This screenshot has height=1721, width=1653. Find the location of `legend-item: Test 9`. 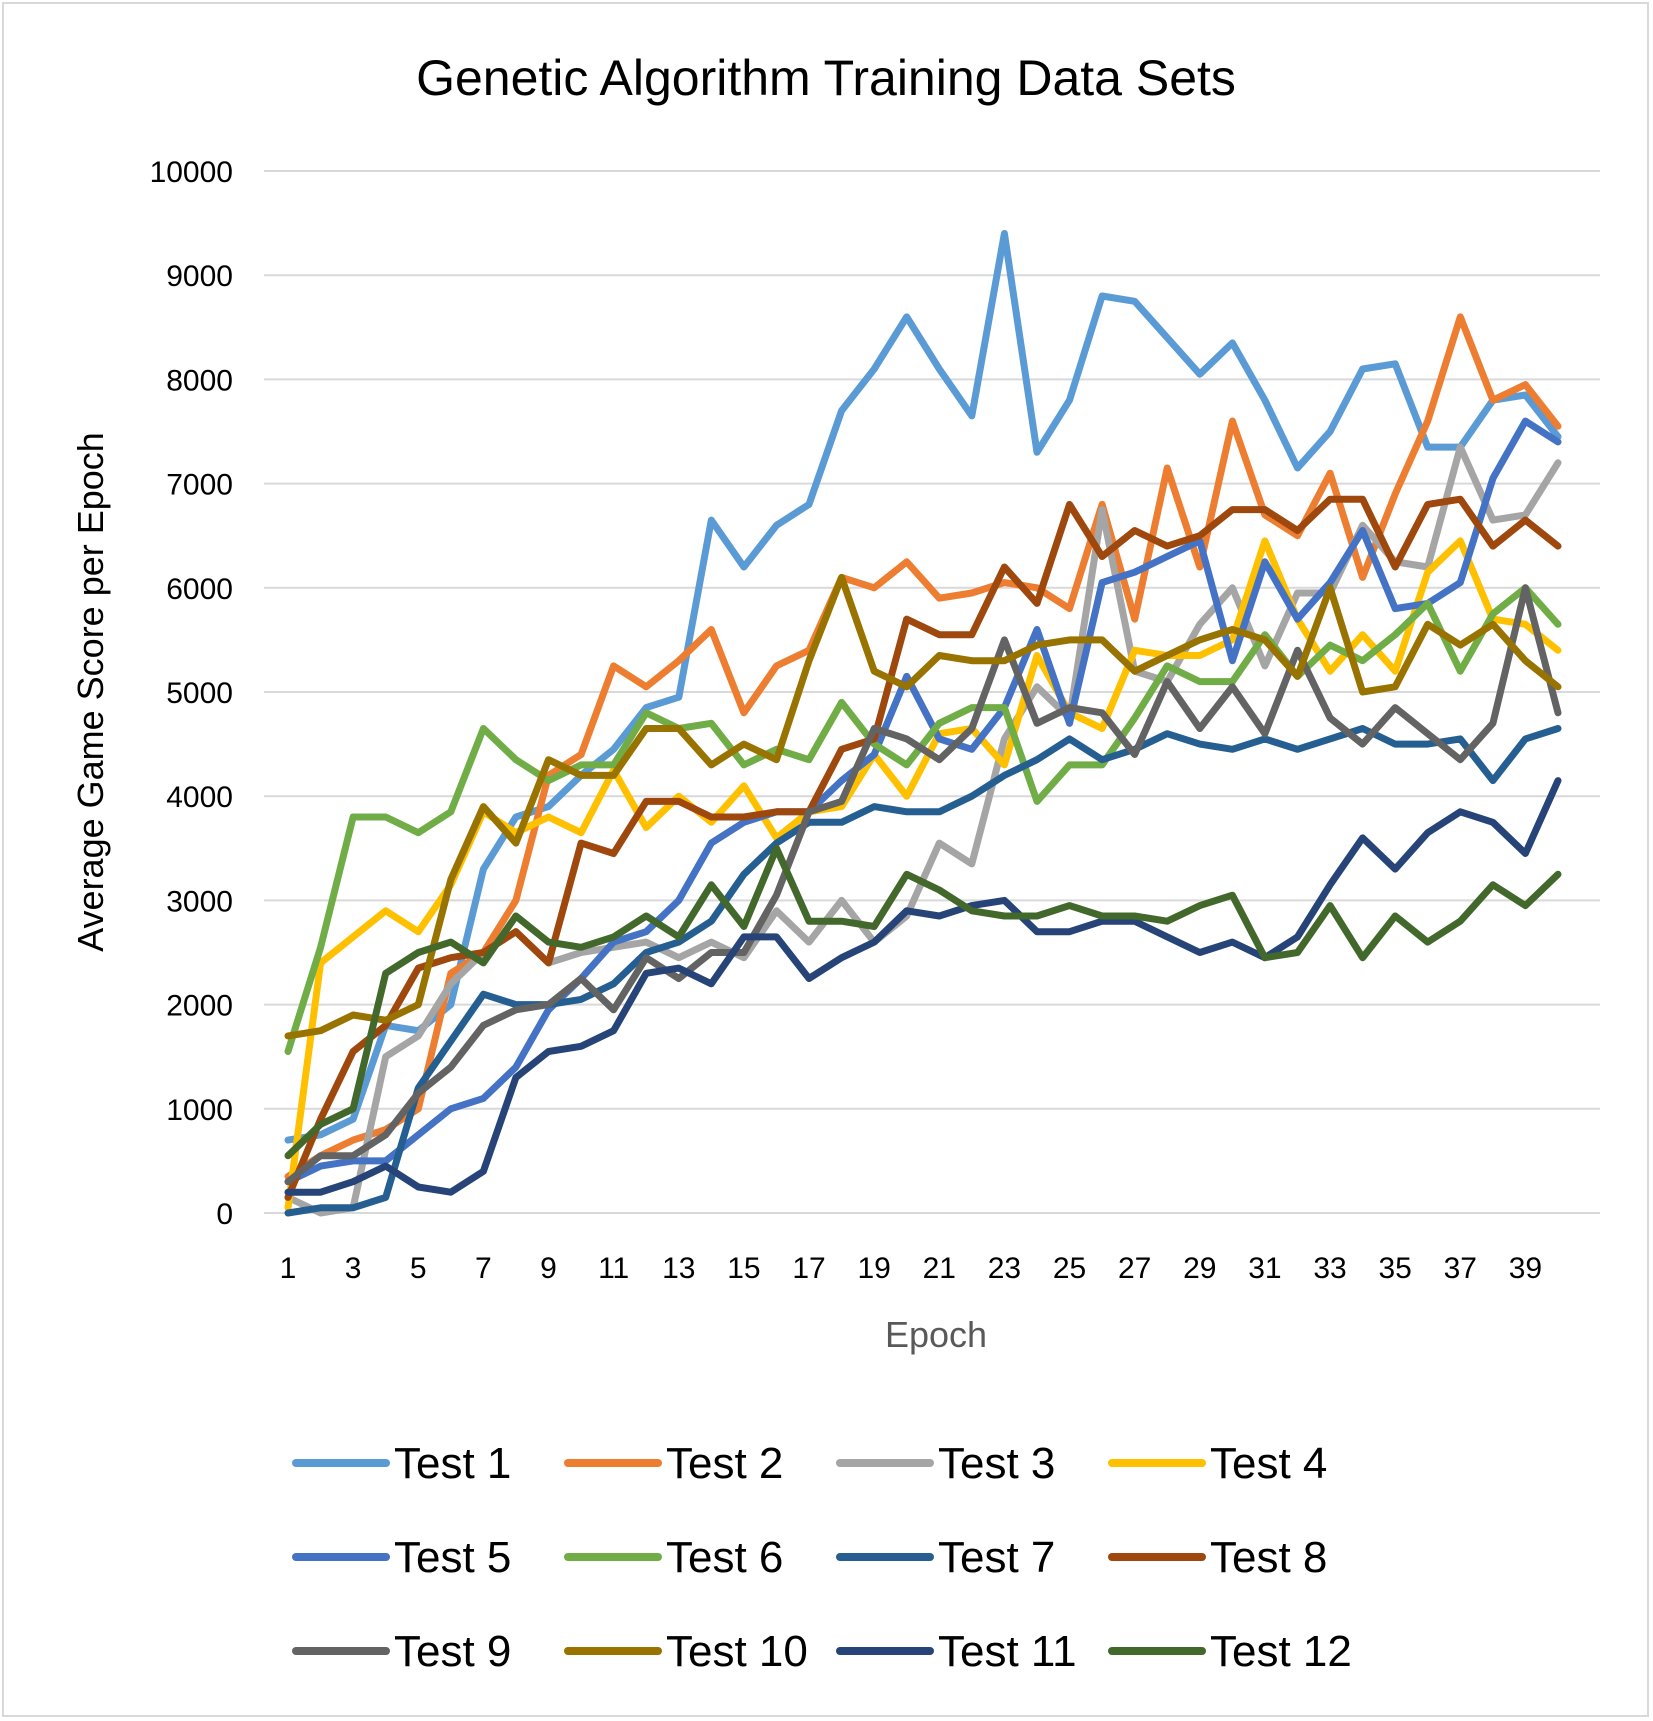

legend-item: Test 9 is located at coordinates (401, 1651).